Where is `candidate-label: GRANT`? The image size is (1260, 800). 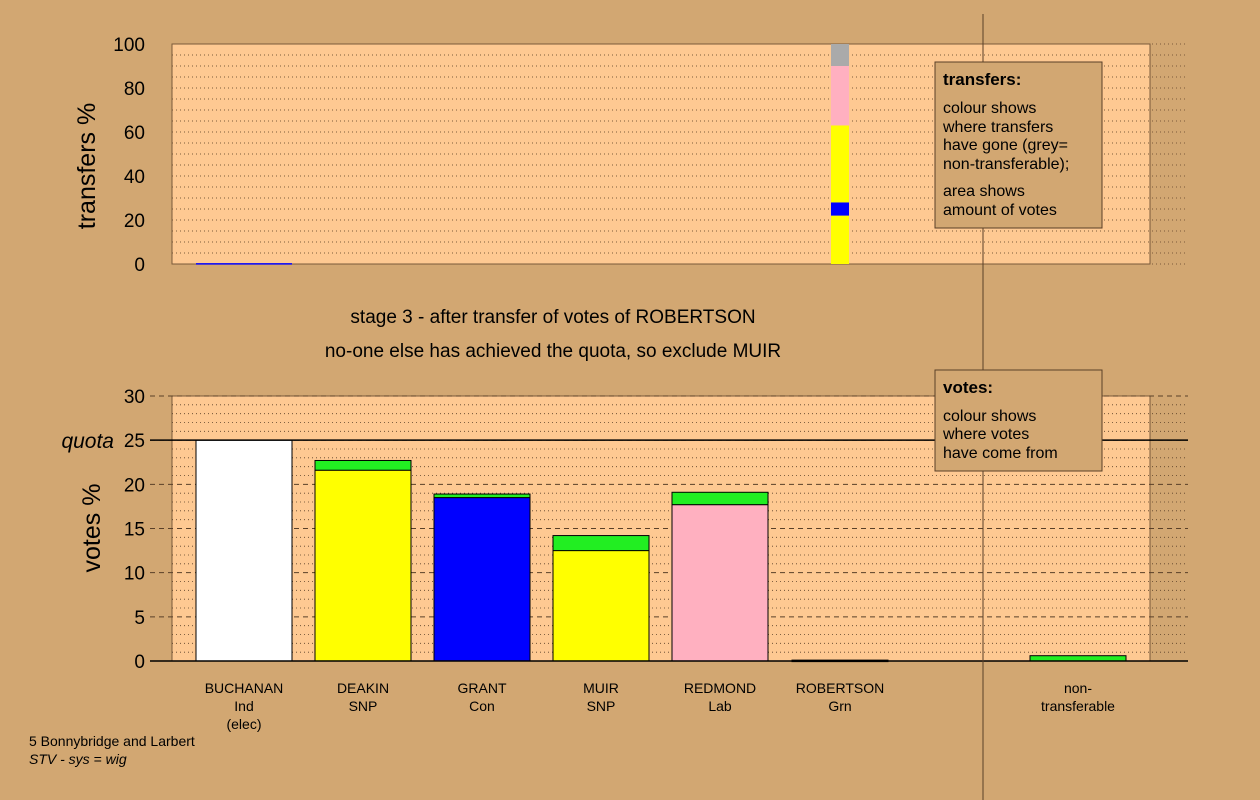
candidate-label: GRANT is located at coordinates (482, 688).